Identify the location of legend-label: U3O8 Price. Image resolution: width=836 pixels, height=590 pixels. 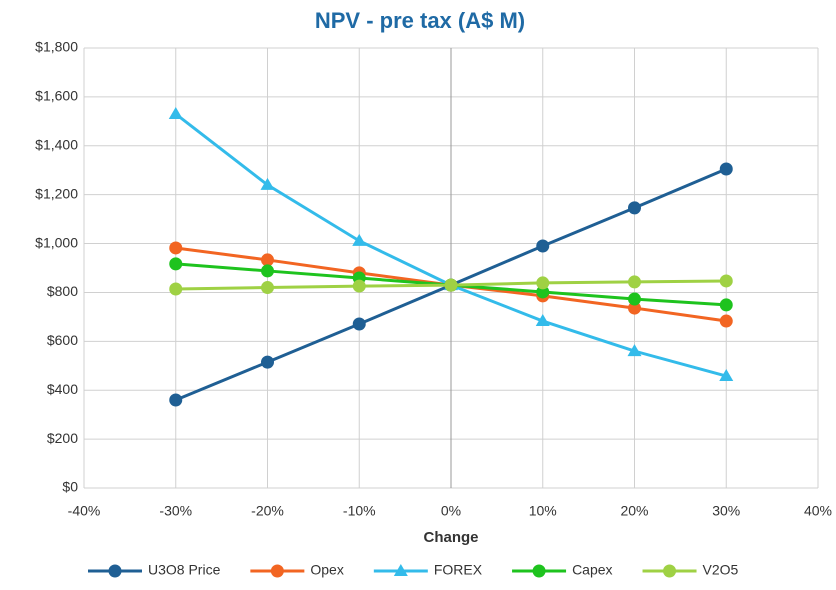
(184, 570).